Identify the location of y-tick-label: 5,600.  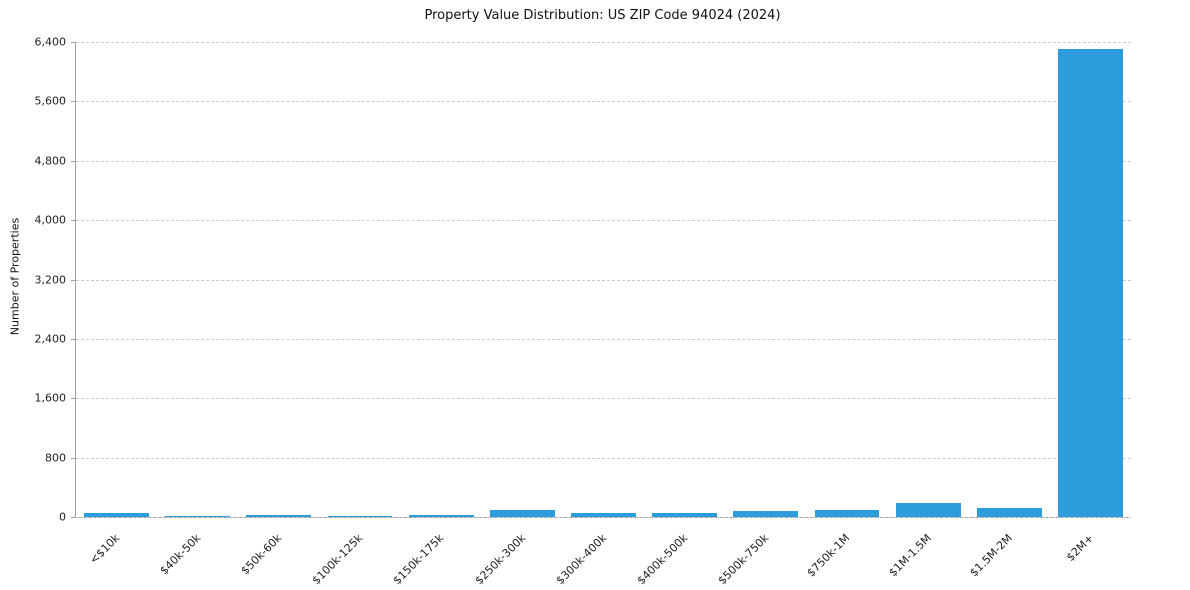
(50, 101).